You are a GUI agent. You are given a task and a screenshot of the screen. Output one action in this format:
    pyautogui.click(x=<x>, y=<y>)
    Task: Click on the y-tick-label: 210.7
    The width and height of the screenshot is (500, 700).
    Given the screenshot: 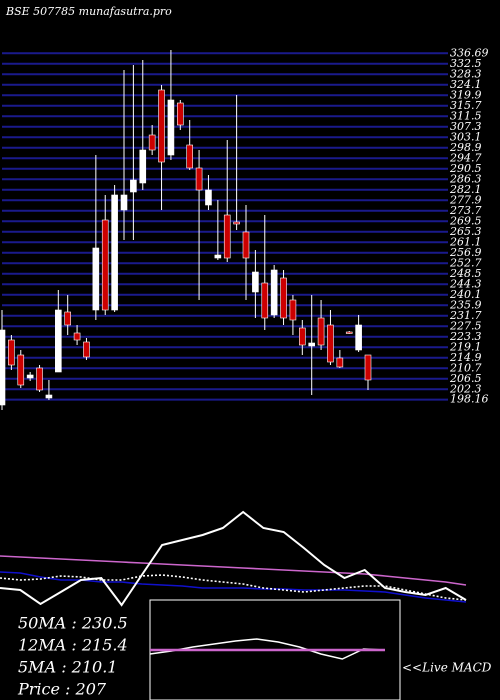 What is the action you would take?
    pyautogui.click(x=465, y=367)
    